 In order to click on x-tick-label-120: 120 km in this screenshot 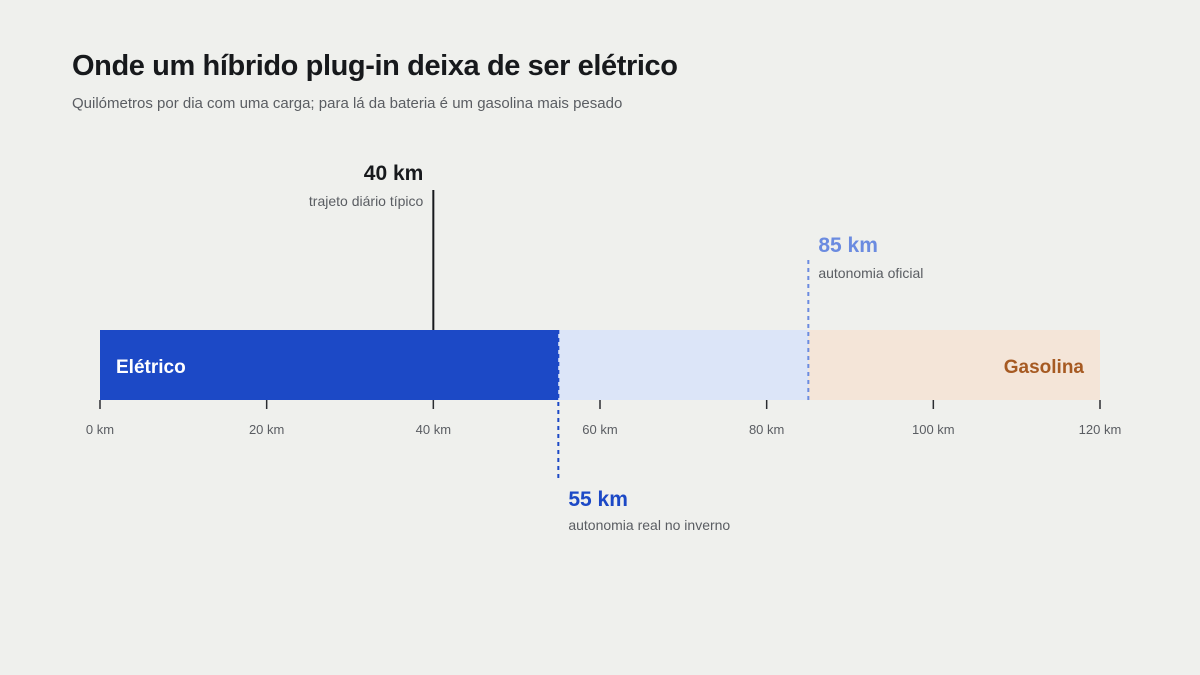, I will do `click(1100, 429)`.